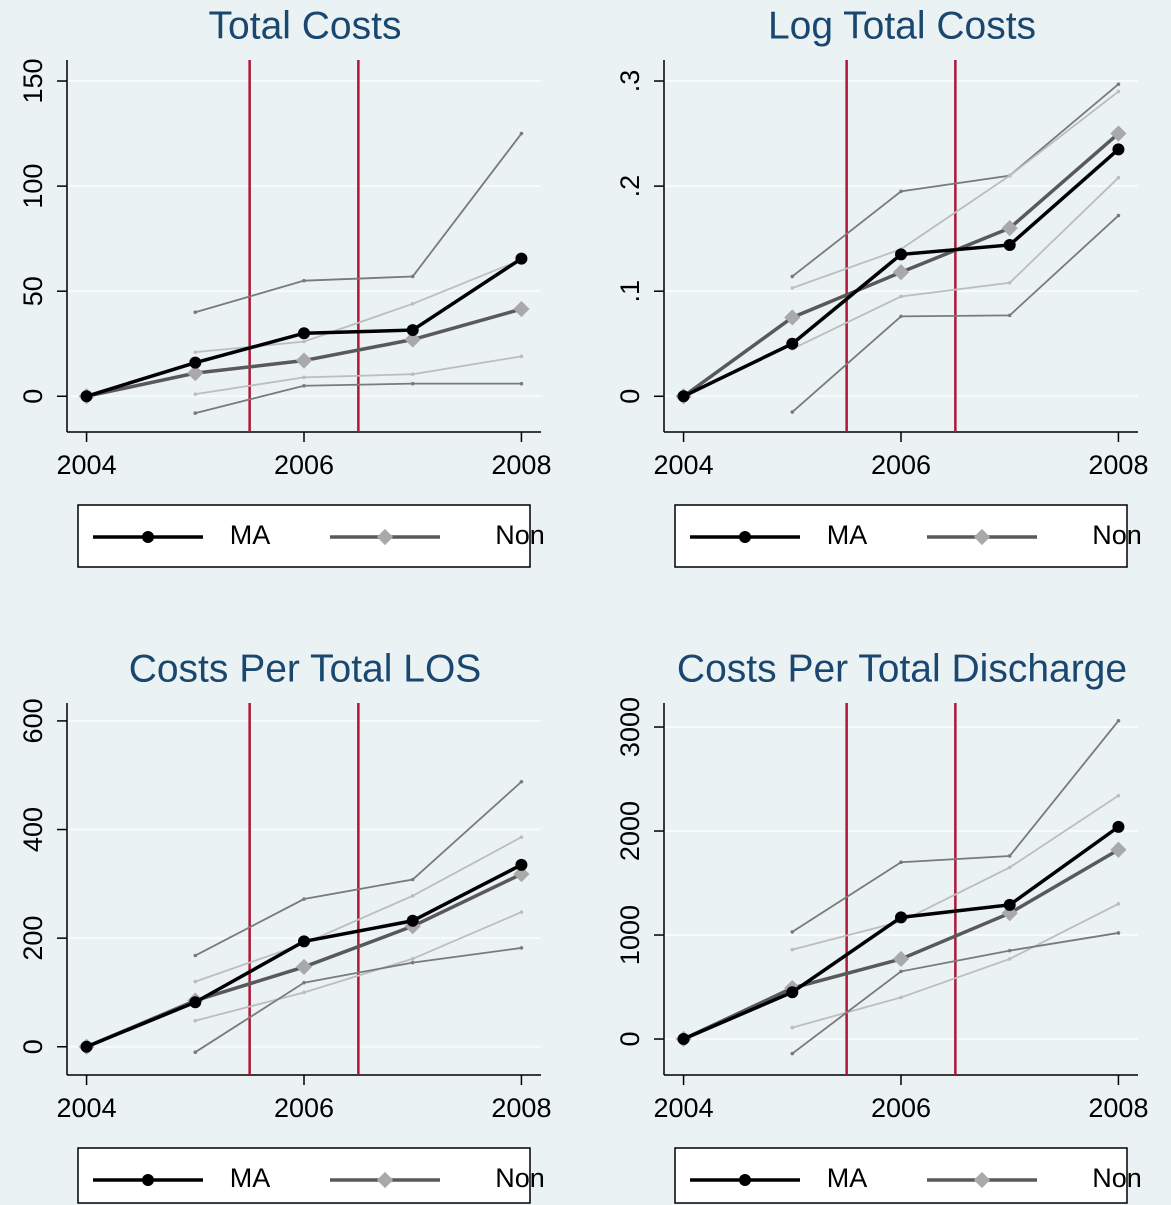 This screenshot has width=1171, height=1205. Describe the element at coordinates (33, 829) in the screenshot. I see `y-tick-label: 400` at that location.